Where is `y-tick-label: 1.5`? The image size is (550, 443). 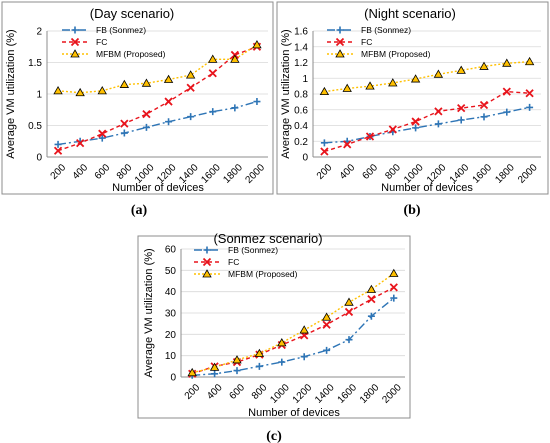 y-tick-label: 1.5 is located at coordinates (35, 63).